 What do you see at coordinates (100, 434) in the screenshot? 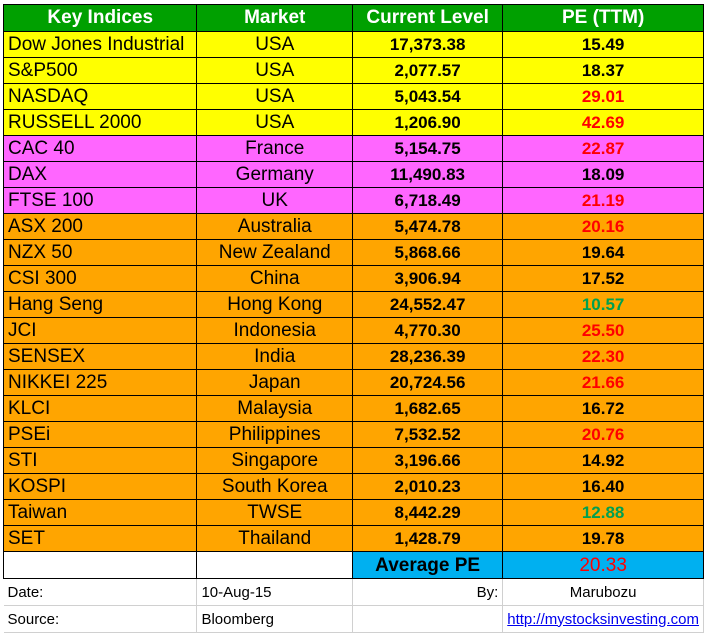
I see `index-name: PSEi` at bounding box center [100, 434].